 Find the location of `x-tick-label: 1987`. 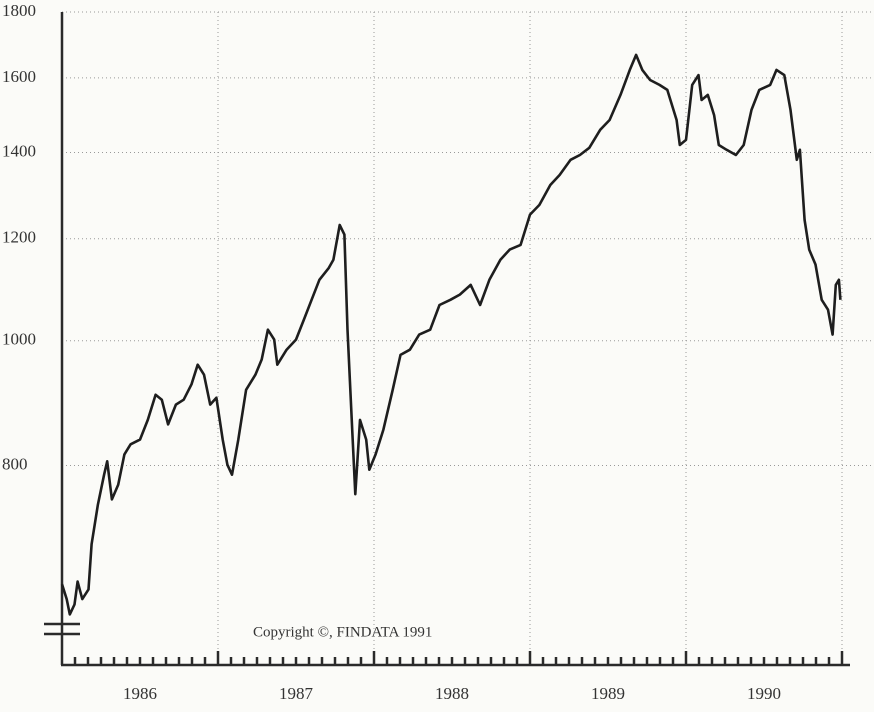

x-tick-label: 1987 is located at coordinates (296, 693).